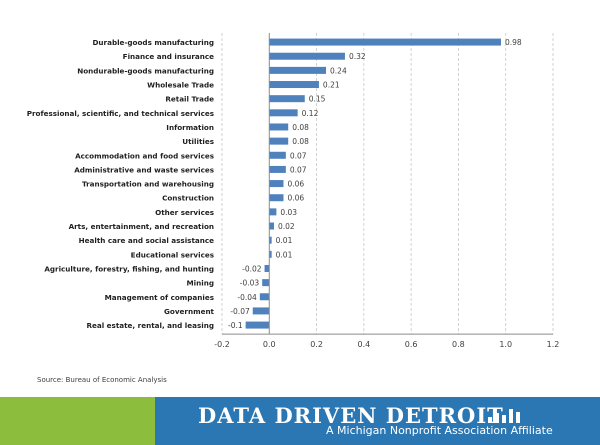 This screenshot has width=600, height=445. I want to click on category-label: Retail Trade, so click(189, 99).